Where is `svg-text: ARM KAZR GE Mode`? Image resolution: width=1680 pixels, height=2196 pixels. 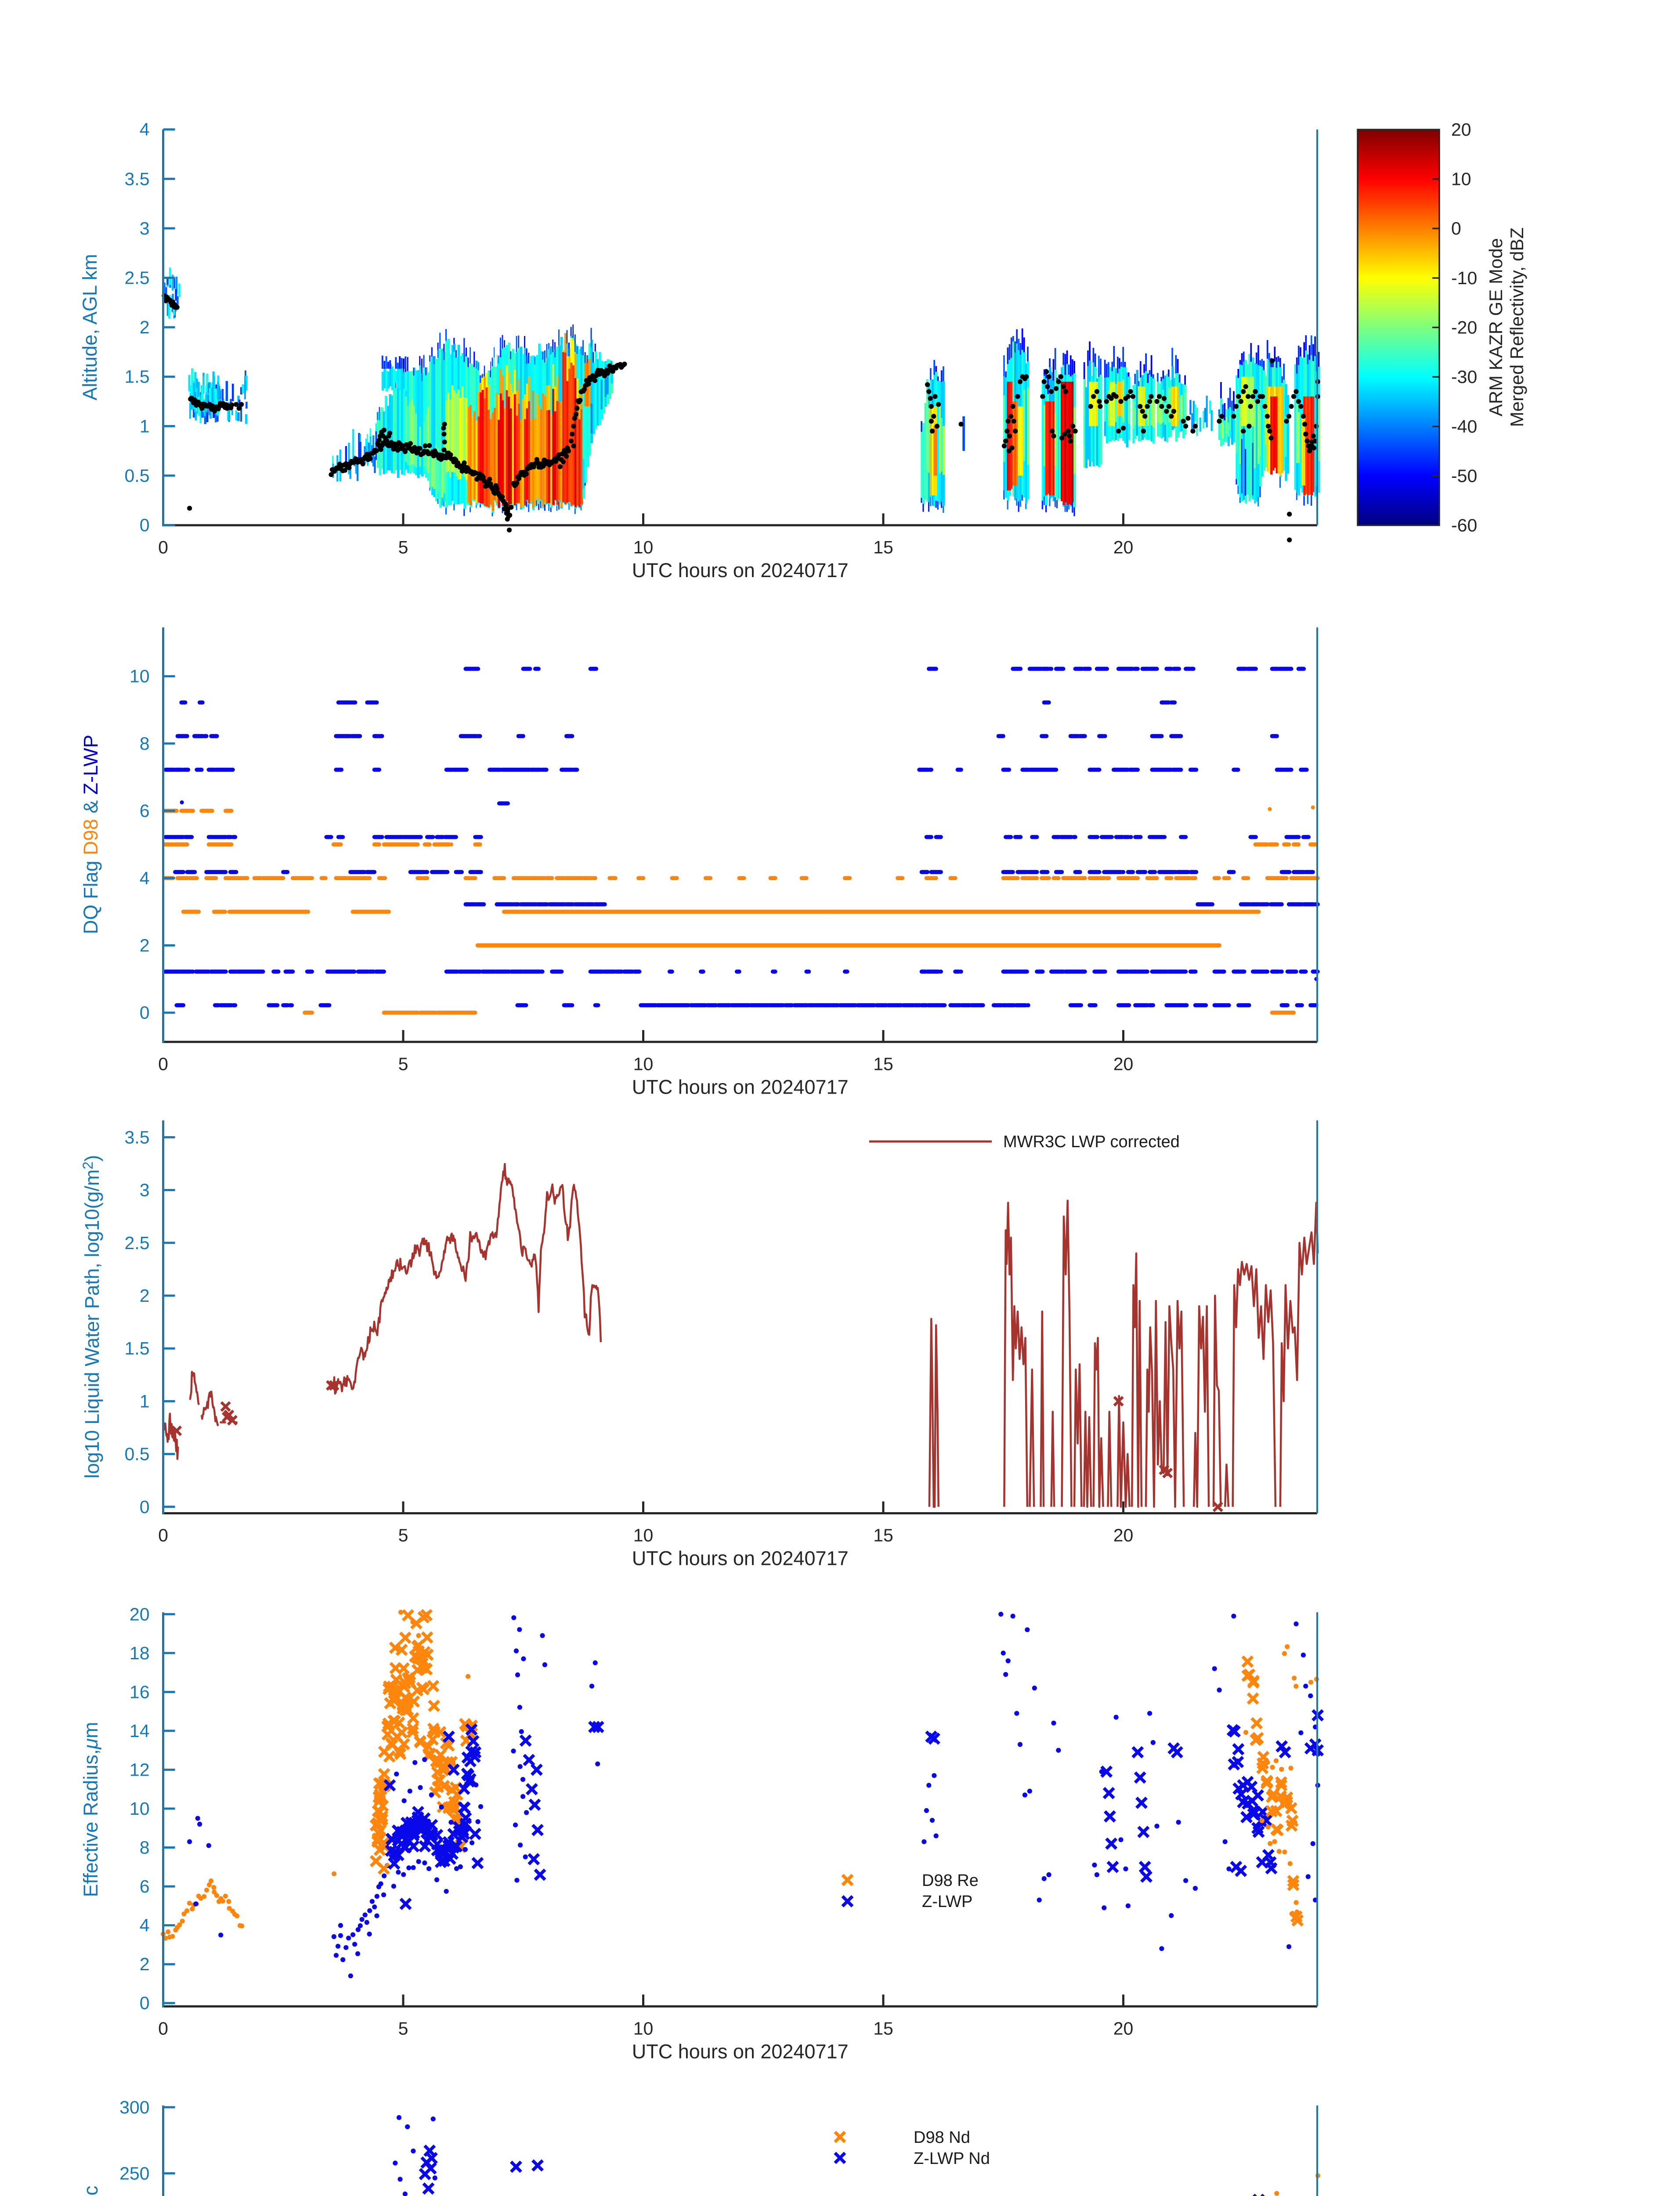 svg-text: ARM KAZR GE Mode is located at coordinates (1495, 327).